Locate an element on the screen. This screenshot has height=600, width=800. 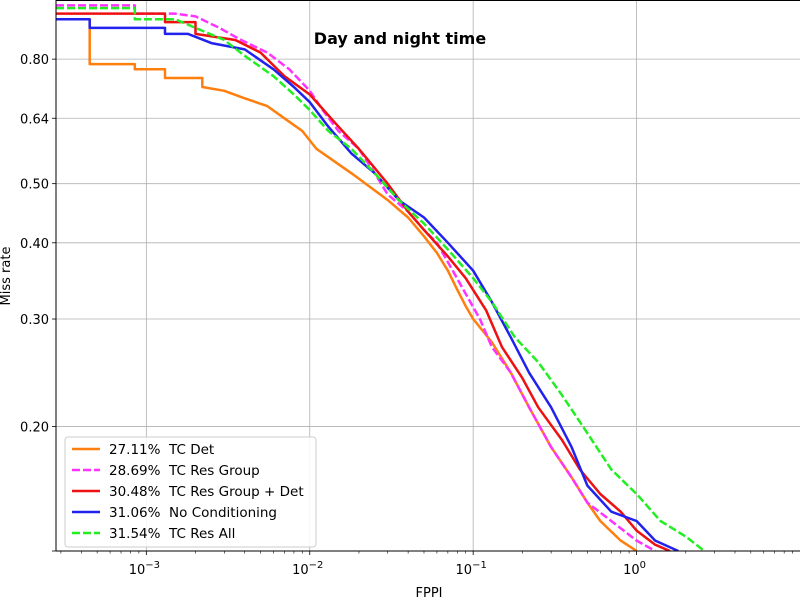
legend-entry-label: 31.54% TC Res All is located at coordinates (172, 534).